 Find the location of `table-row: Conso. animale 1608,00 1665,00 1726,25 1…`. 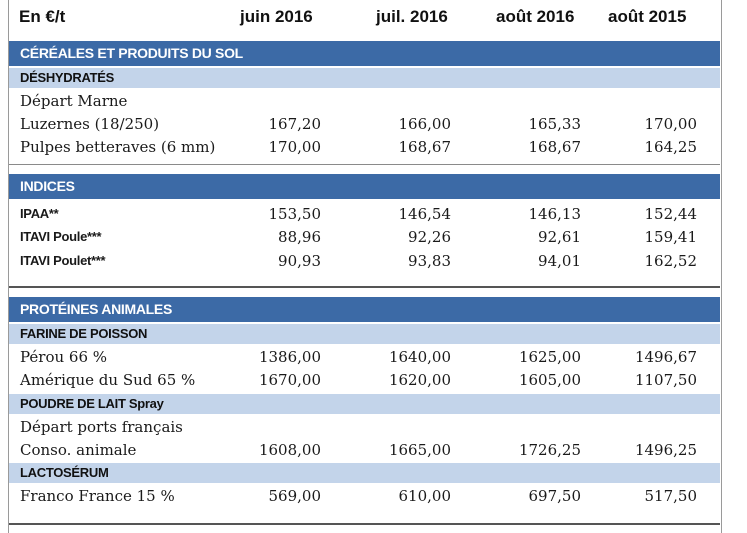

table-row: Conso. animale 1608,00 1665,00 1726,25 1… is located at coordinates (364, 450).